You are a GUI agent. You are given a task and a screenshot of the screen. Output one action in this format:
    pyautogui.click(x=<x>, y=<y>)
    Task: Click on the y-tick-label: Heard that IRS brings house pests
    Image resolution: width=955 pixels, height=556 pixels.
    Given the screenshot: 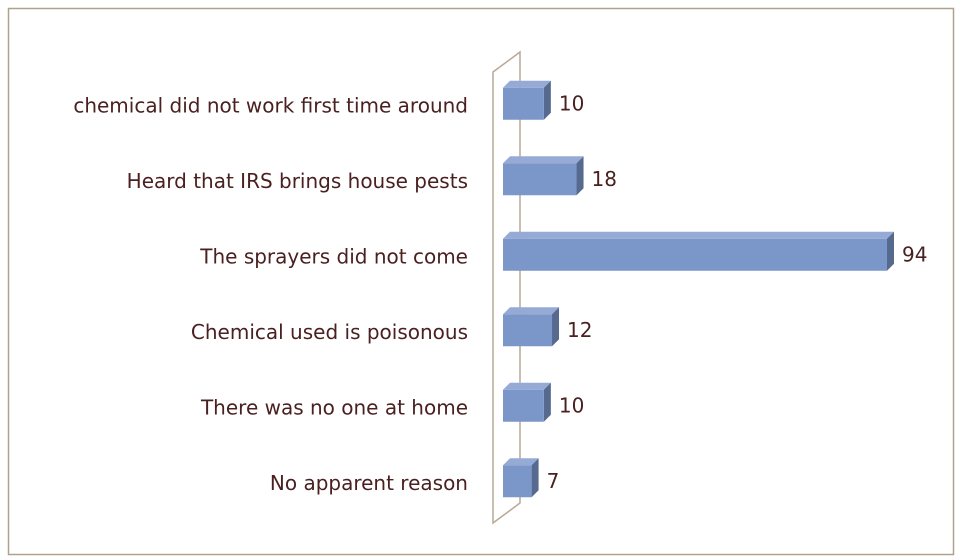 What is the action you would take?
    pyautogui.click(x=297, y=181)
    